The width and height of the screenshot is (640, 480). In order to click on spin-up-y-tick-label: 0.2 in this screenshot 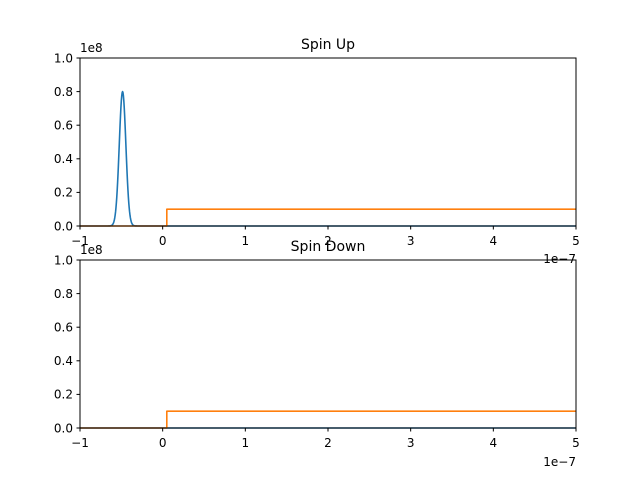, I will do `click(63, 193)`.